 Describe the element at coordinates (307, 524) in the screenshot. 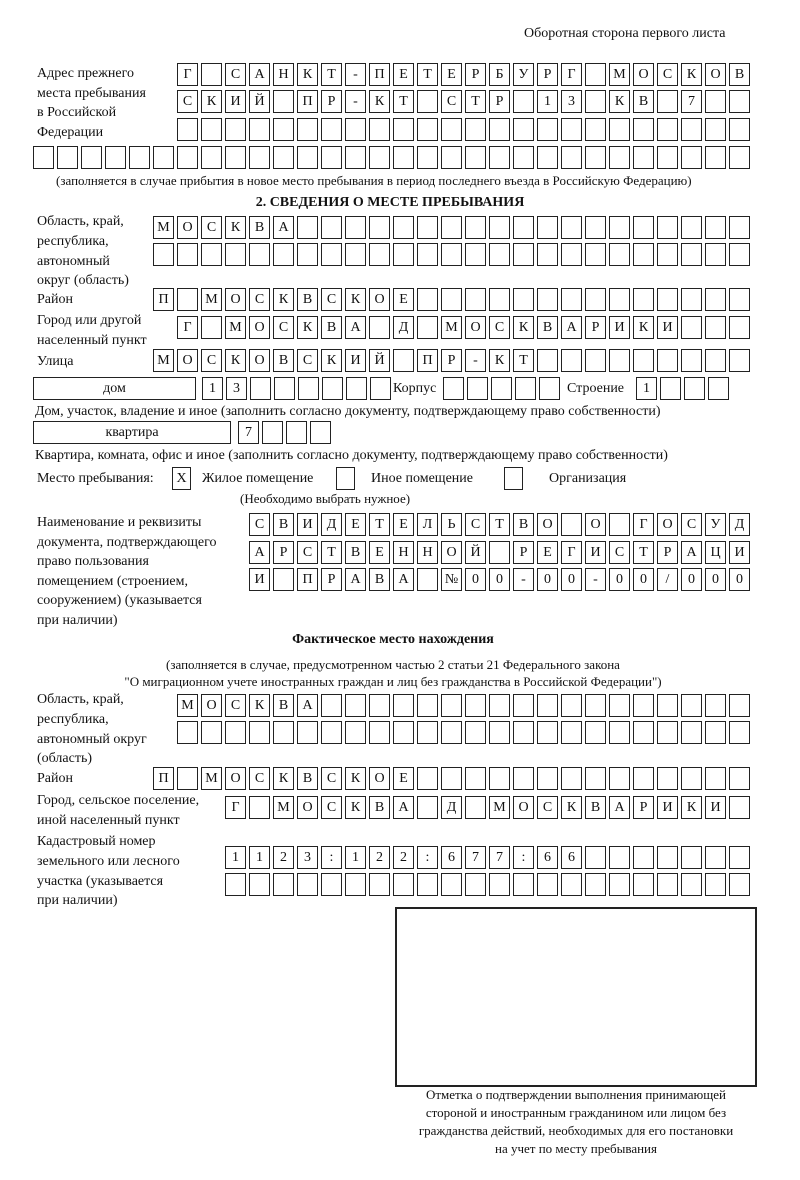

I see `char-cell: И` at that location.